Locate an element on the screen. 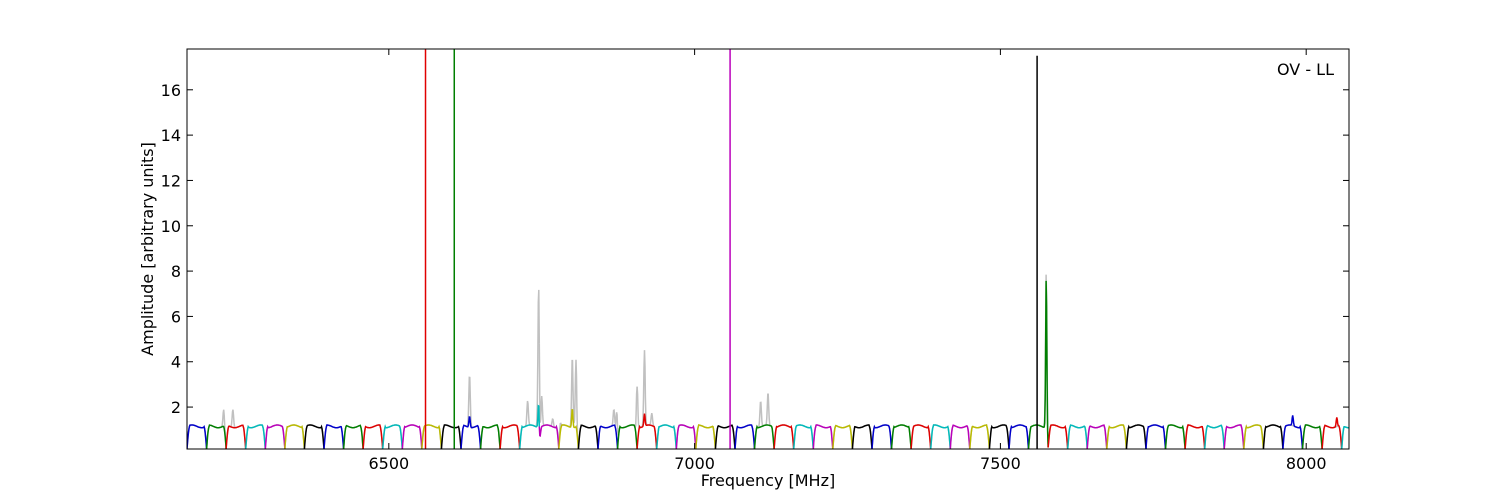 The image size is (1500, 500). y-tick-label-16: 16 is located at coordinates (171, 90).